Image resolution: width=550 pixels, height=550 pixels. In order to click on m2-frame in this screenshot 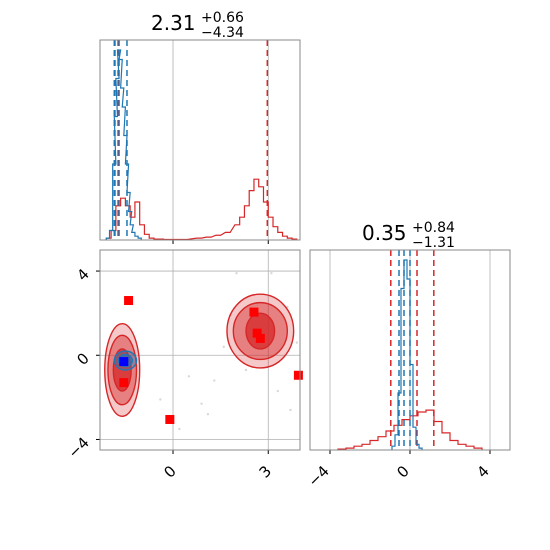, I will do `click(410, 350)`.